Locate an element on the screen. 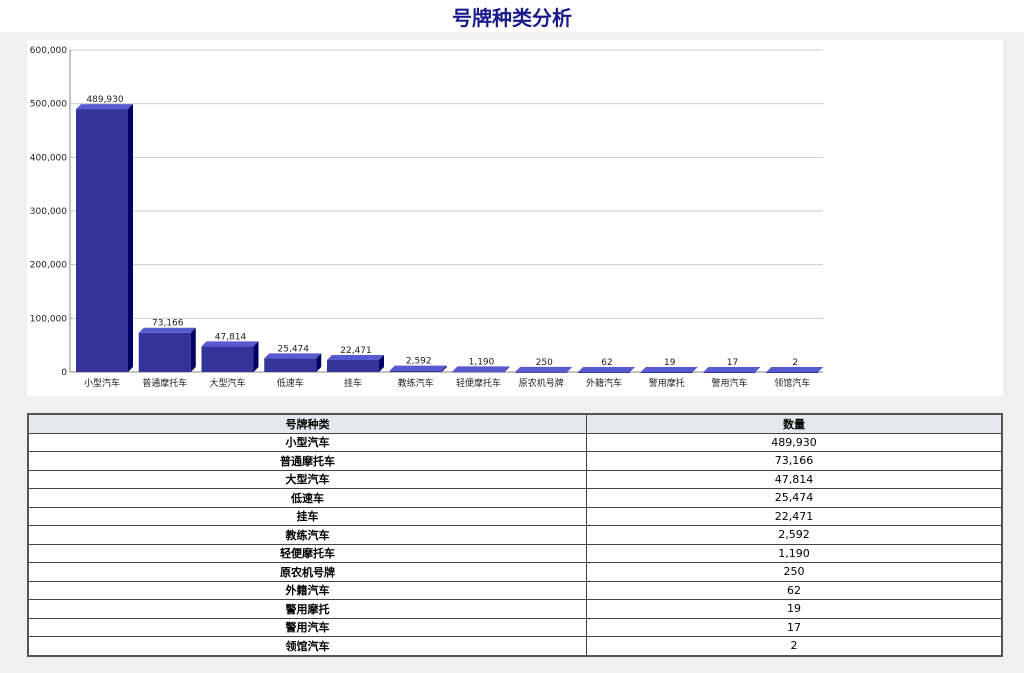  count-cell: 2,592 is located at coordinates (794, 535).